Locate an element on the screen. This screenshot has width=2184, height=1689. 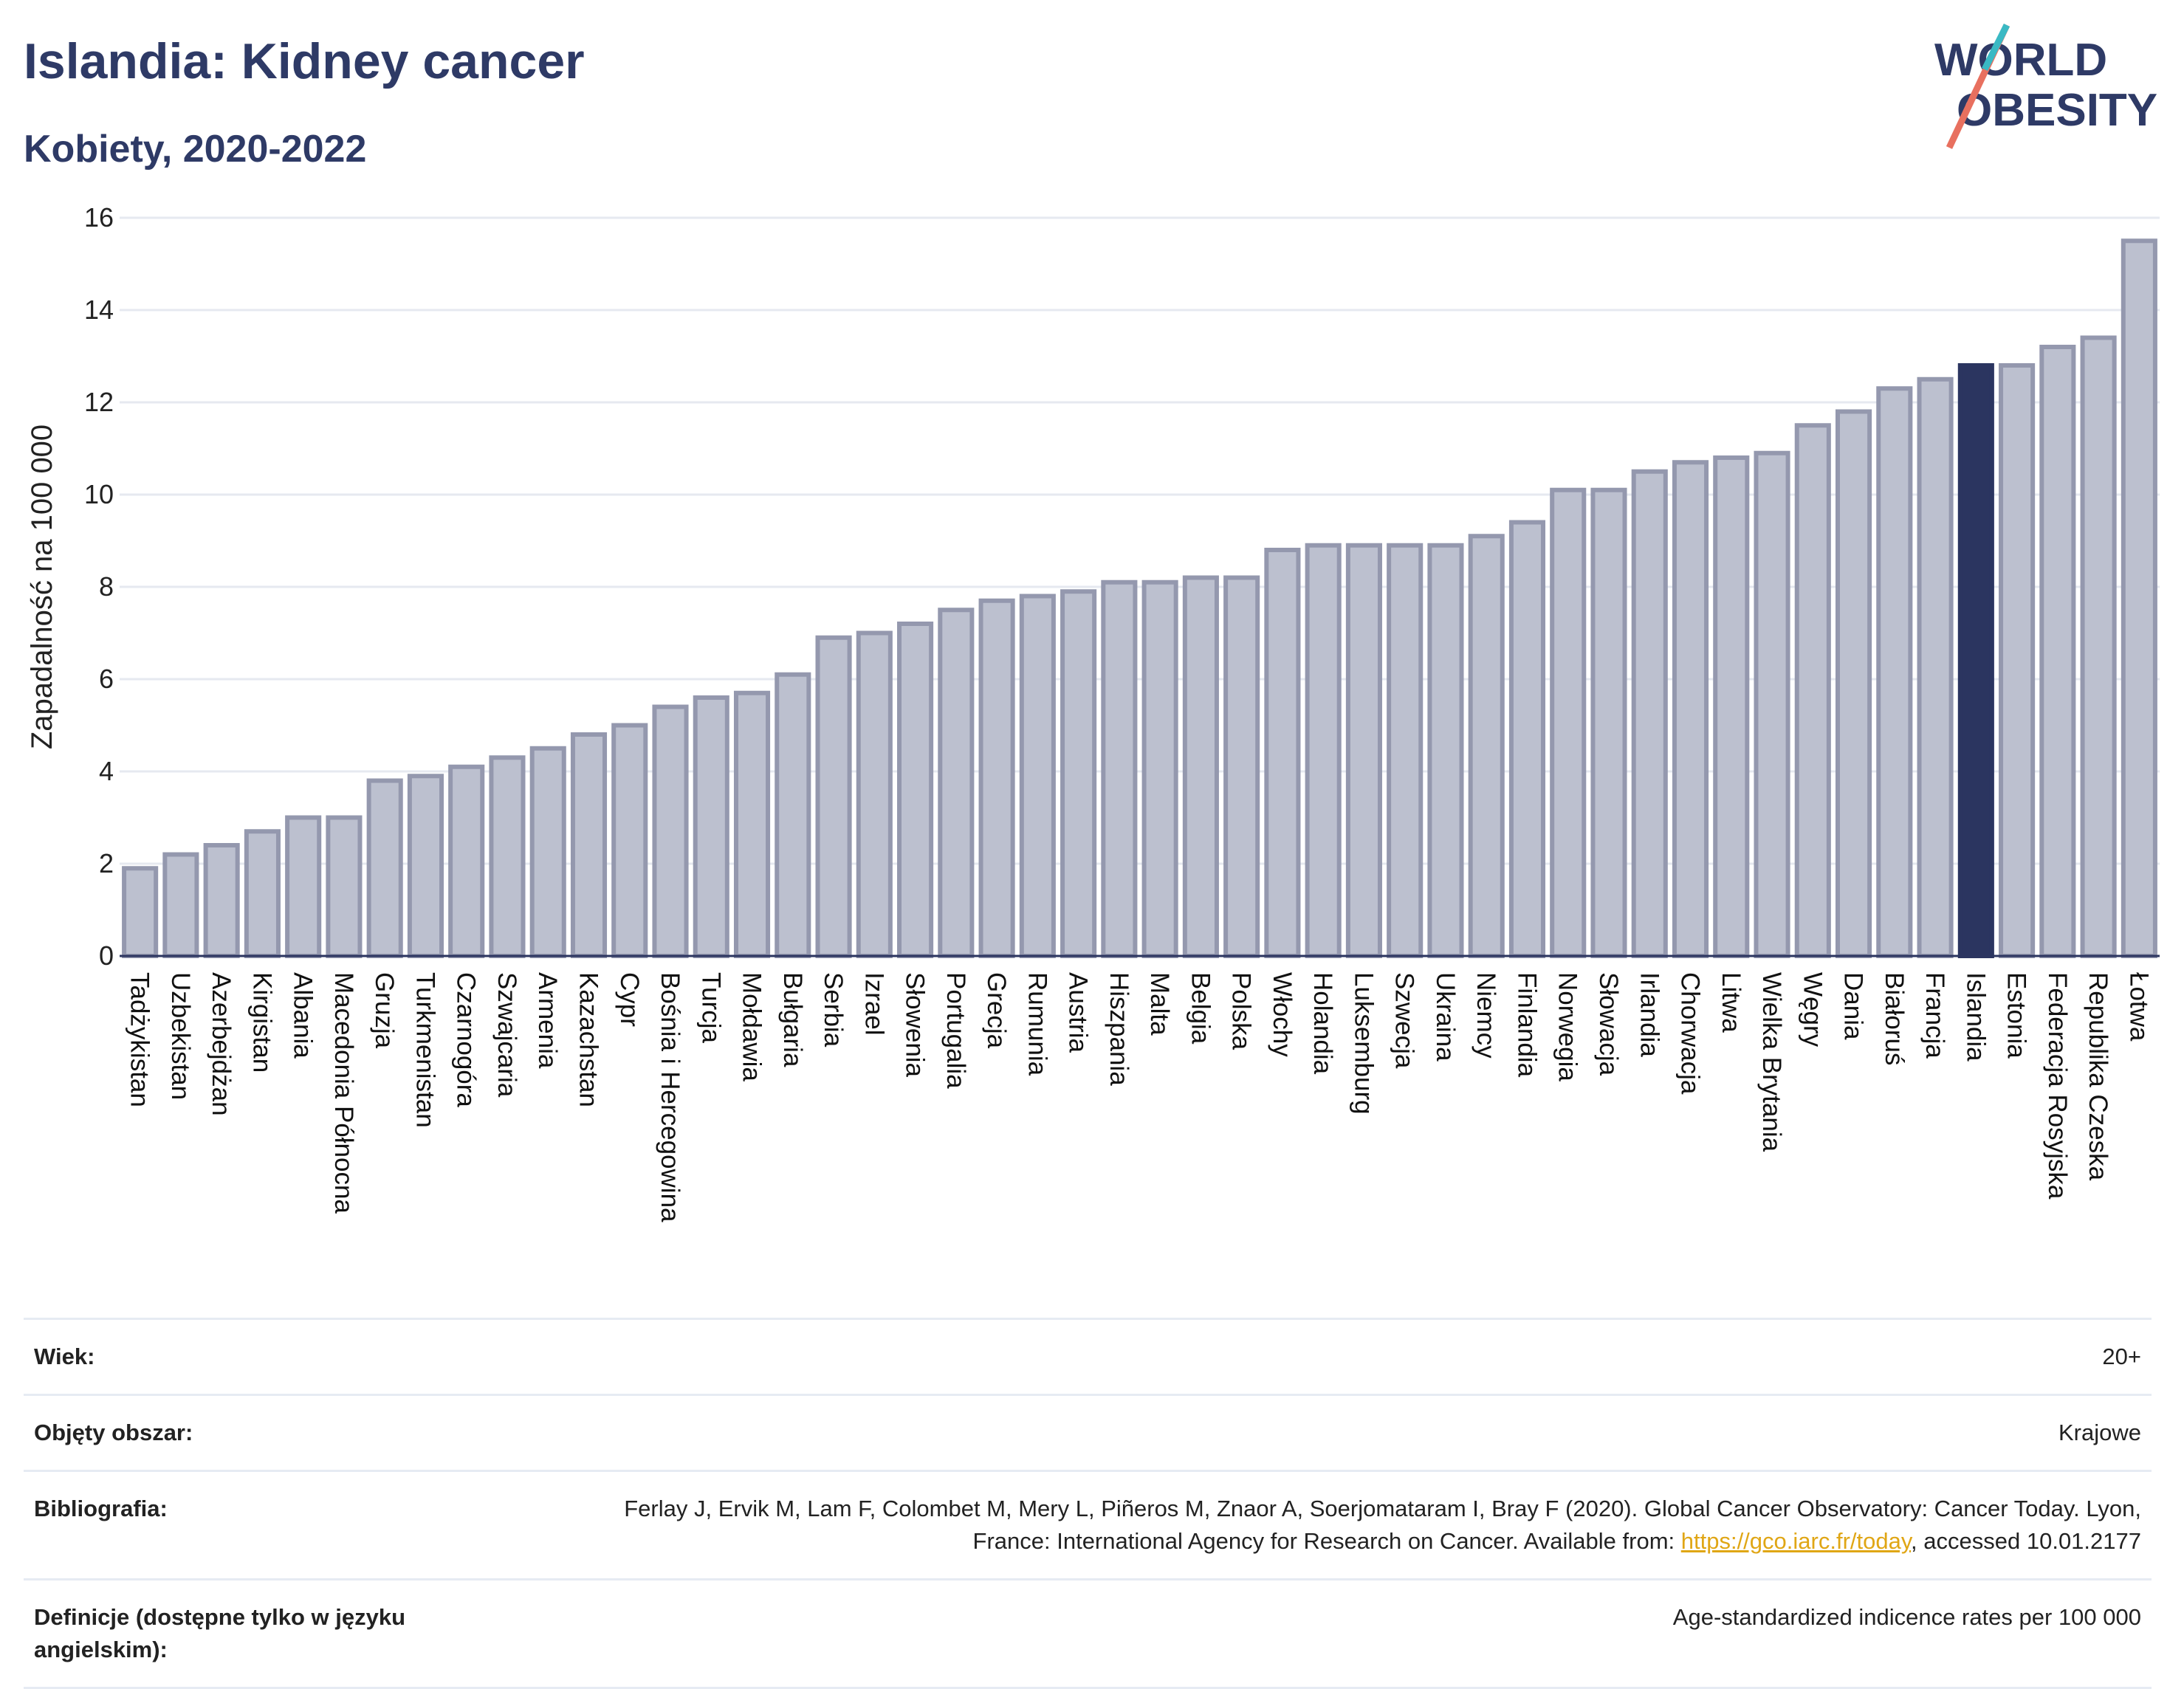
x-tick-label: Luksemburg is located at coordinates (1363, 1043).